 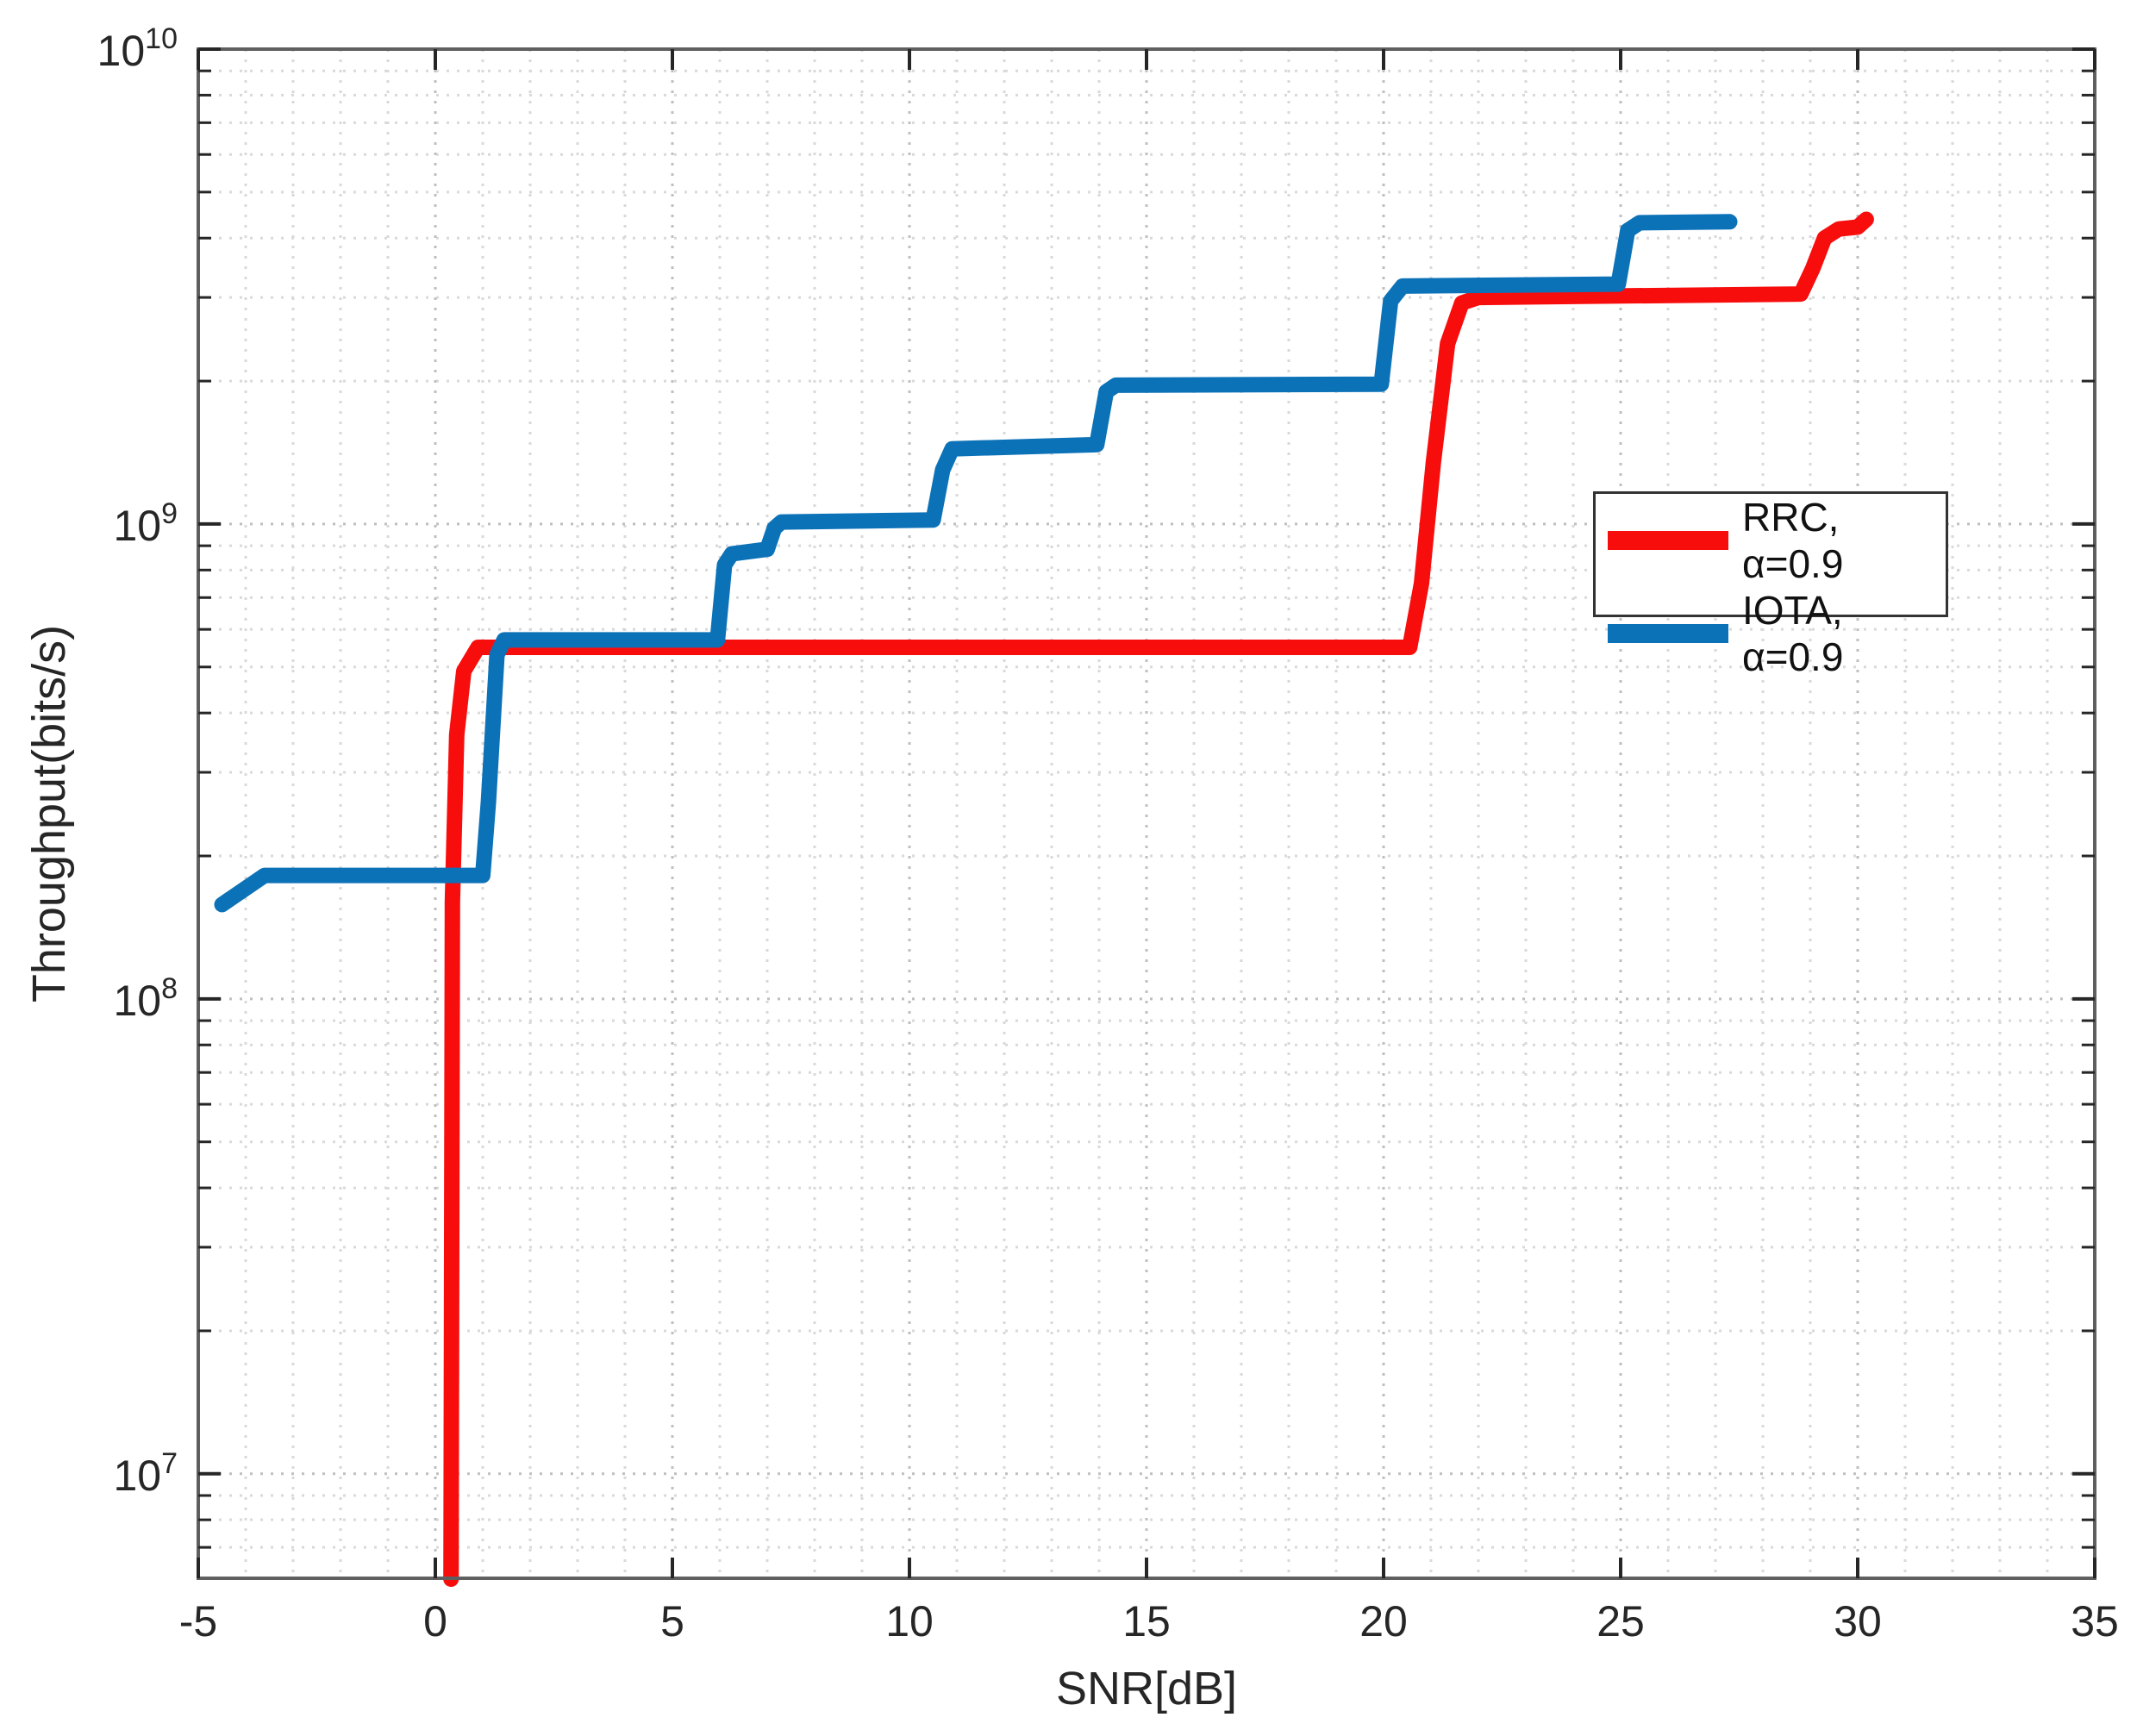 What do you see at coordinates (198, 1621) in the screenshot?
I see `x-tick-label: -5` at bounding box center [198, 1621].